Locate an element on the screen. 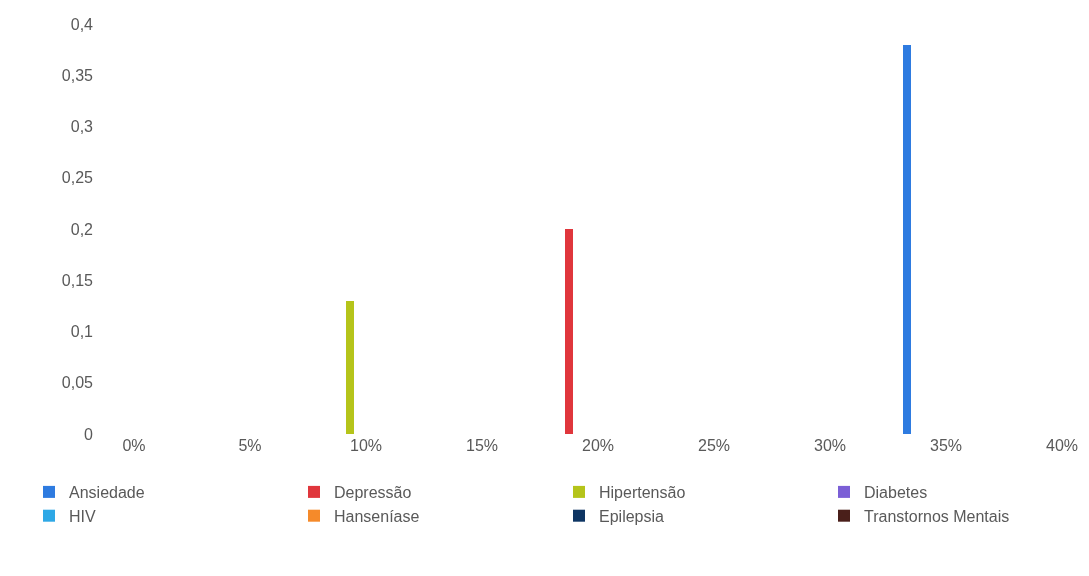 Image resolution: width=1089 pixels, height=576 pixels. y-tick-label: 0,25 is located at coordinates (77, 178).